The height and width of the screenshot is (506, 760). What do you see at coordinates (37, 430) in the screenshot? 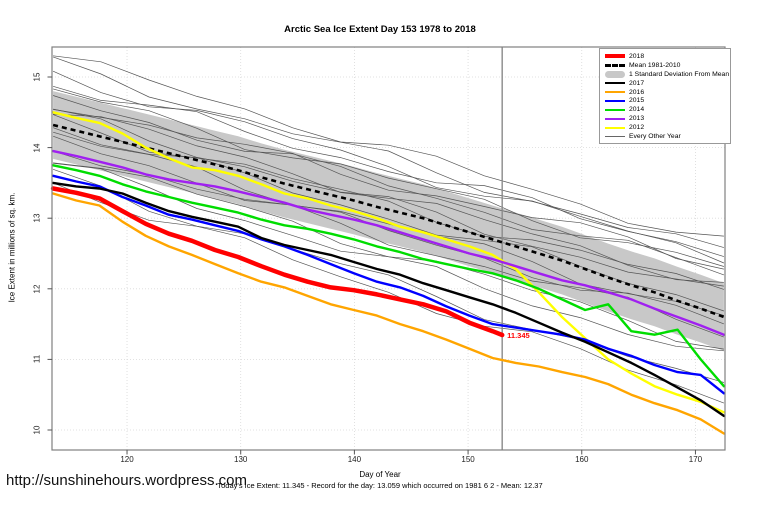
I see `y-tick-label: 10` at bounding box center [37, 430].